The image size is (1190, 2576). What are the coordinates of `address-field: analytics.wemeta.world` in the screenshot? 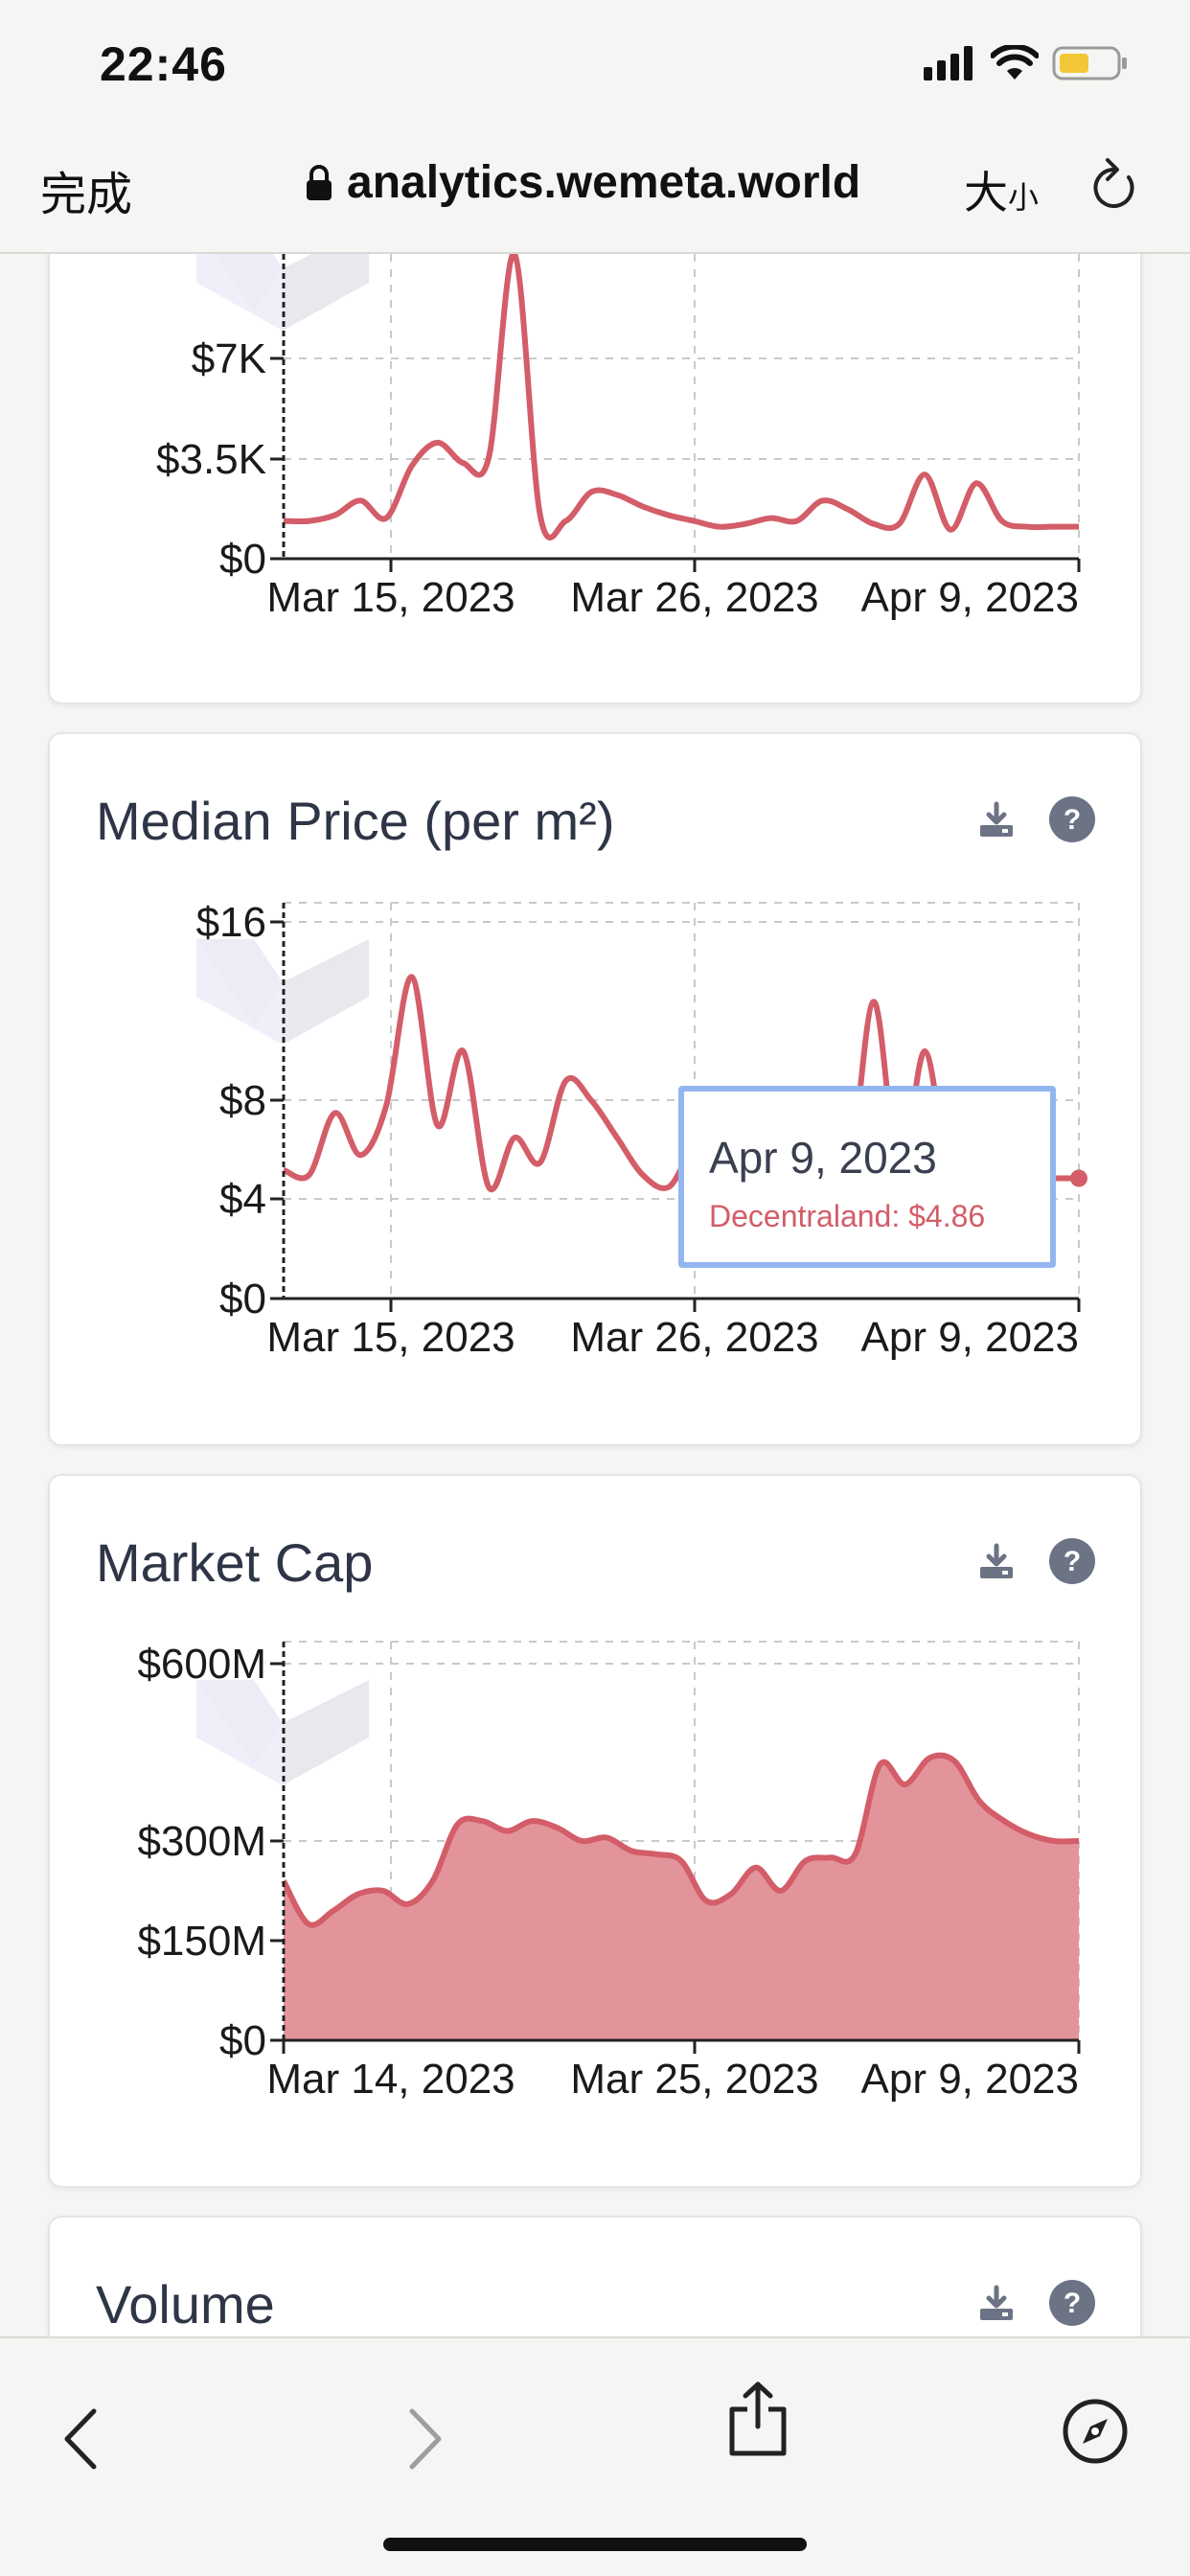 It's located at (583, 182).